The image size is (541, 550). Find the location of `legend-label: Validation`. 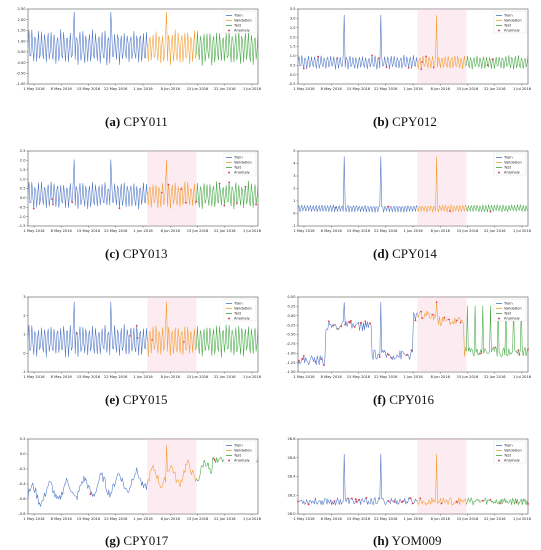

legend-label: Validation is located at coordinates (243, 309).